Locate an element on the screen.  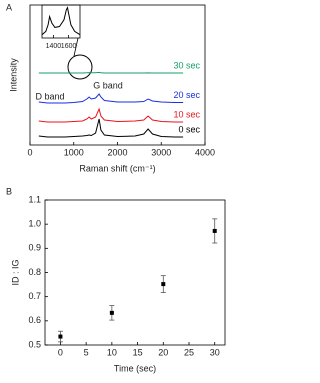
panel-label: A is located at coordinates (9, 7).